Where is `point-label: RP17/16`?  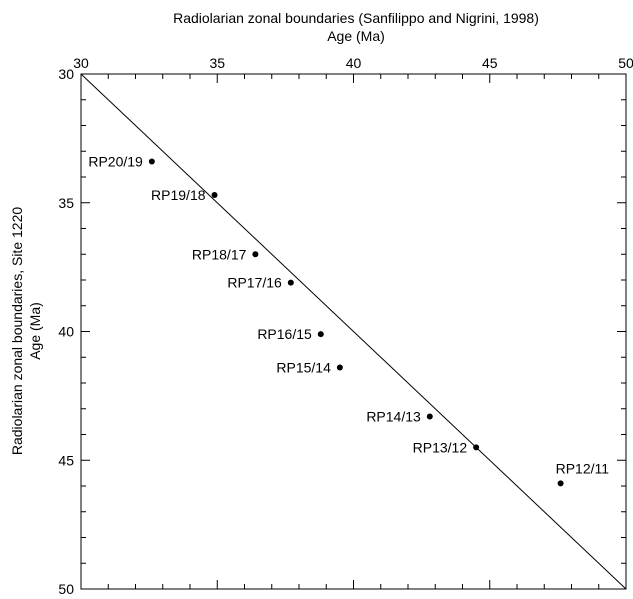
point-label: RP17/16 is located at coordinates (254, 283).